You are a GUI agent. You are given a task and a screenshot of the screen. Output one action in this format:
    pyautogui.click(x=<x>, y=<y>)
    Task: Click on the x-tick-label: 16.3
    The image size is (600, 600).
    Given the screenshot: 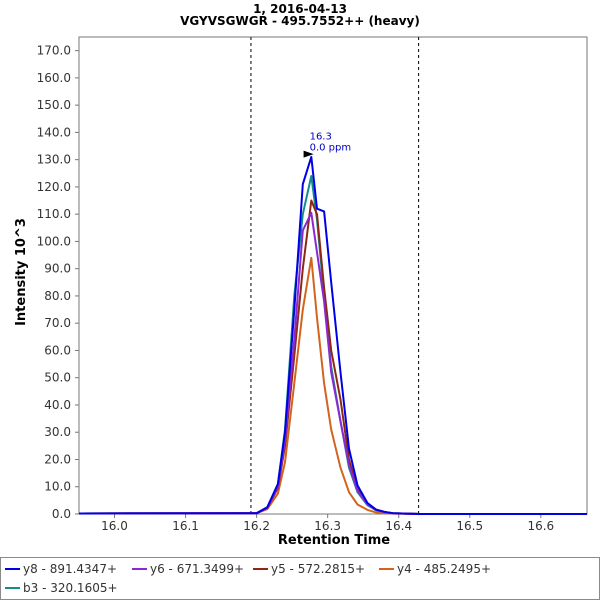 What is the action you would take?
    pyautogui.click(x=327, y=526)
    